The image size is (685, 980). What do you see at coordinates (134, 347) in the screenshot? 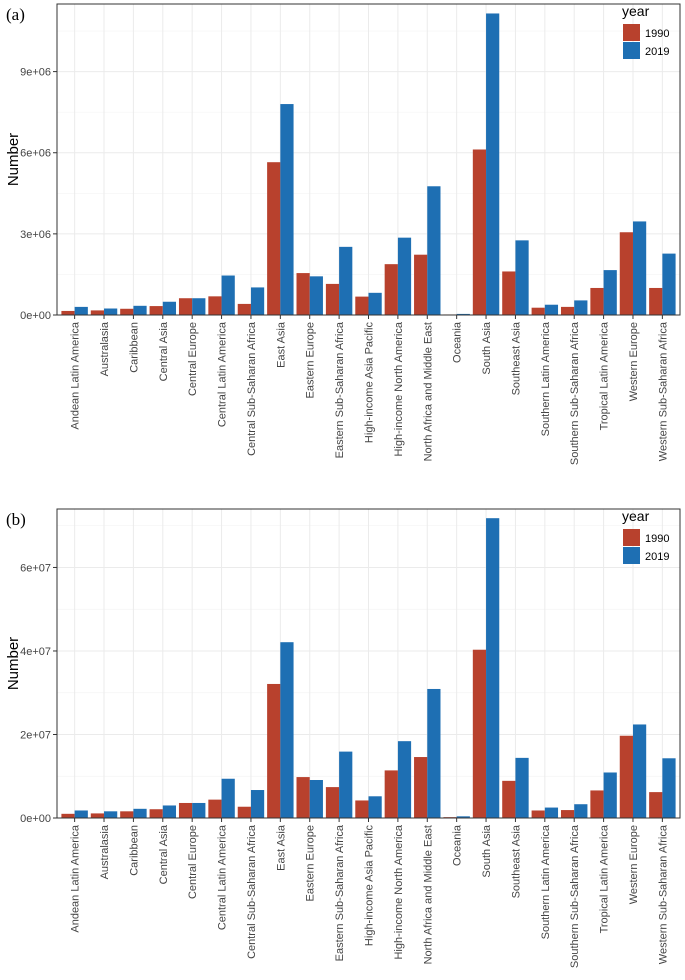
I see `x-tick-label-caribbean: Caribbean` at bounding box center [134, 347].